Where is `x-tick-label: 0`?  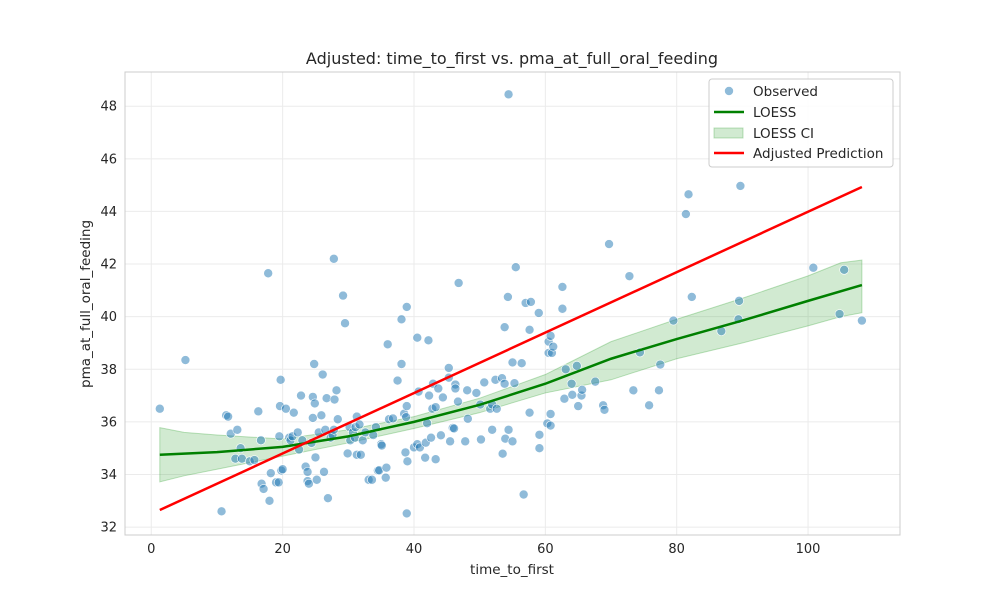
x-tick-label: 0 is located at coordinates (151, 549).